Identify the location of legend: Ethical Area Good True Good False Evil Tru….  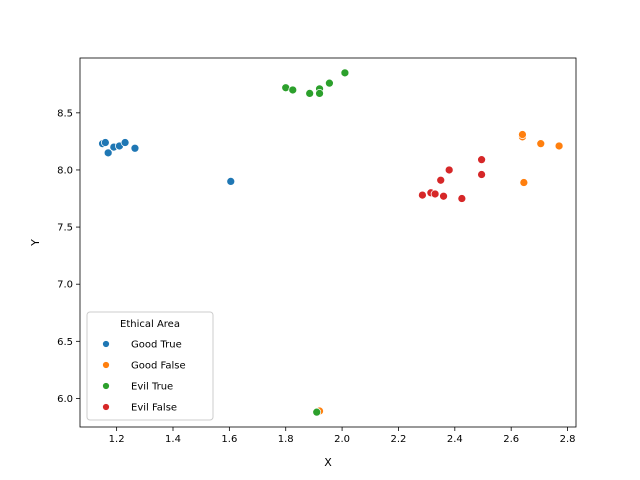
(150, 366).